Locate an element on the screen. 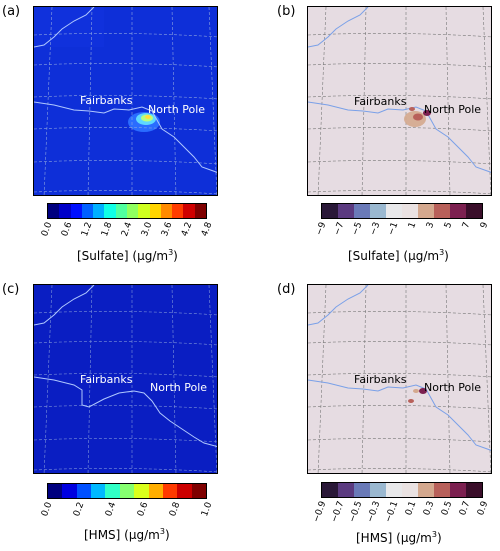  panel-c-colorbar-label: [HMS] (μg/m3) is located at coordinates (127, 534).